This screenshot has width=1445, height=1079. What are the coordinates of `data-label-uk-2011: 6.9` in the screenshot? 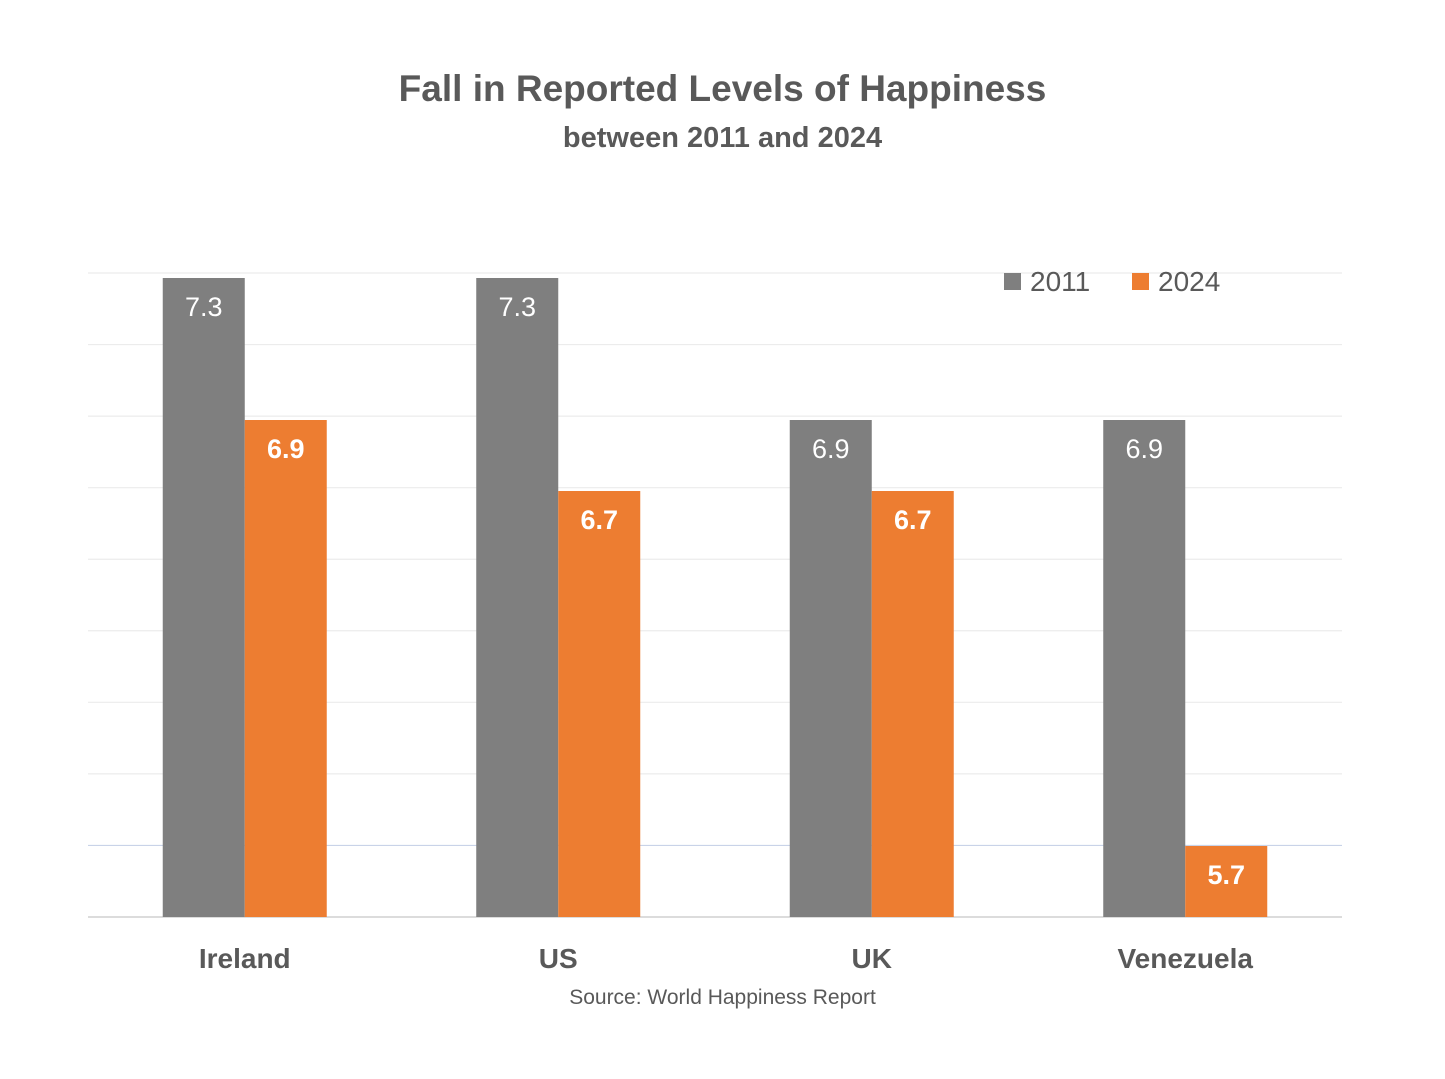 It's located at (831, 449).